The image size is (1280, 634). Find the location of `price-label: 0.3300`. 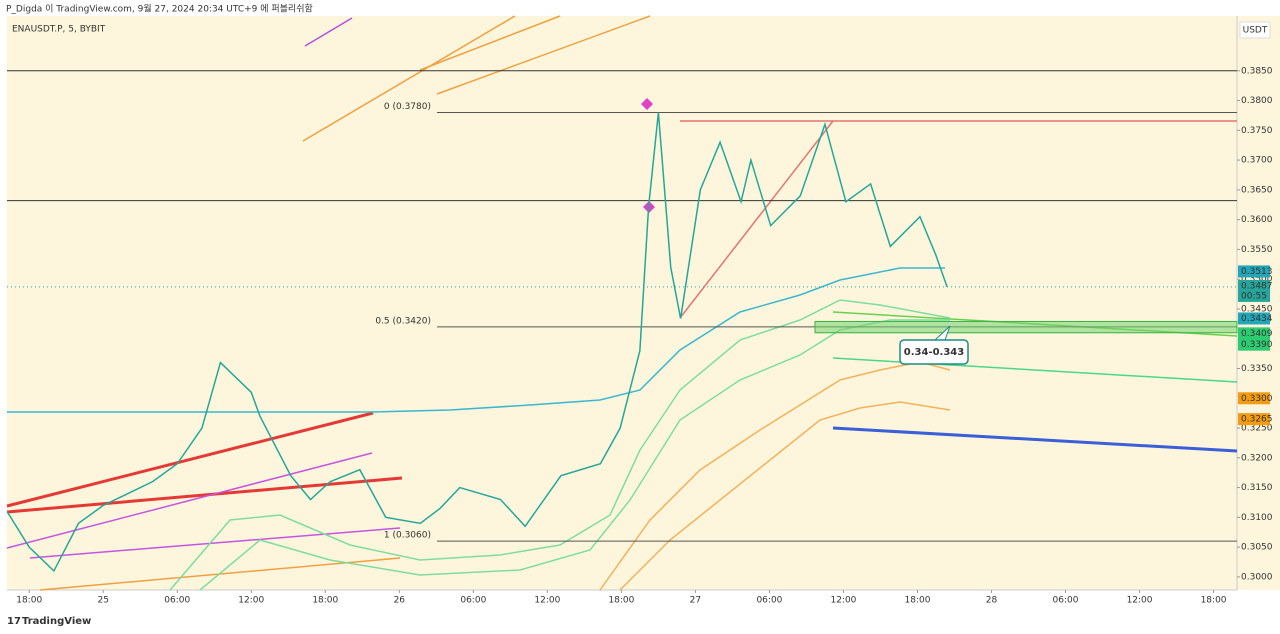

price-label: 0.3300 is located at coordinates (1257, 399).